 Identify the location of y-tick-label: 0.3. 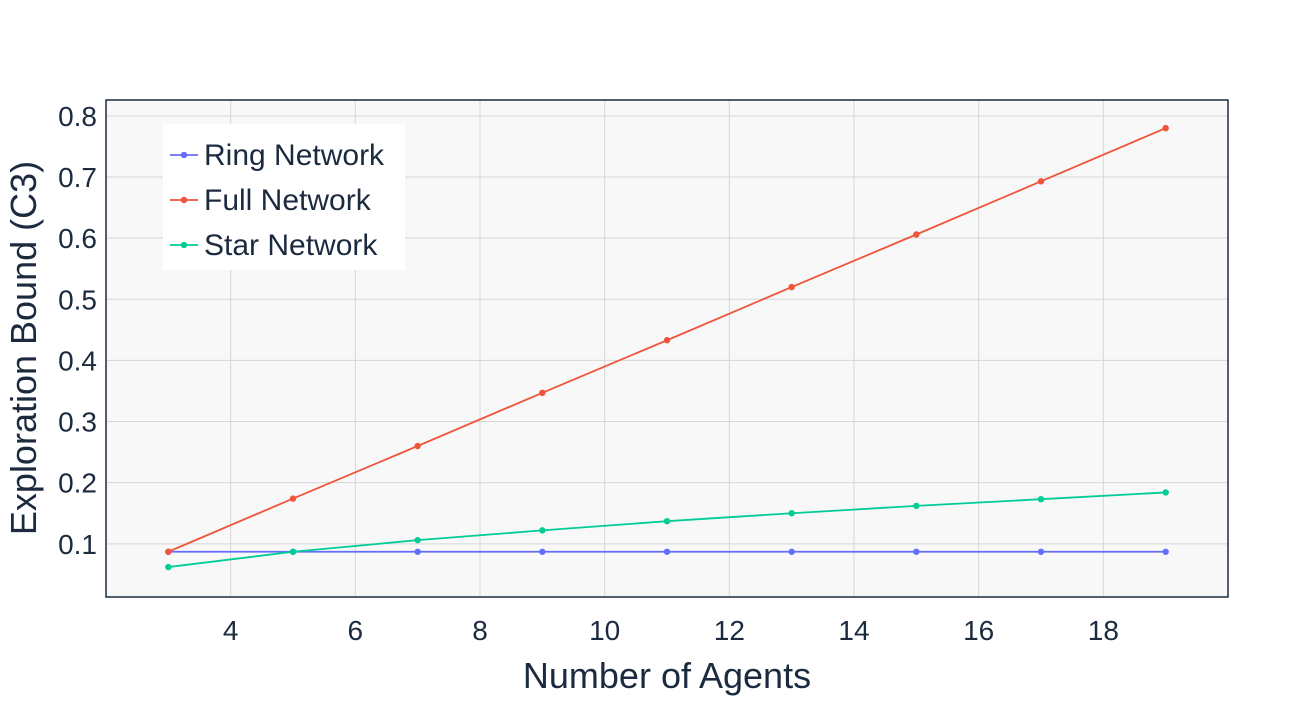
(77, 422).